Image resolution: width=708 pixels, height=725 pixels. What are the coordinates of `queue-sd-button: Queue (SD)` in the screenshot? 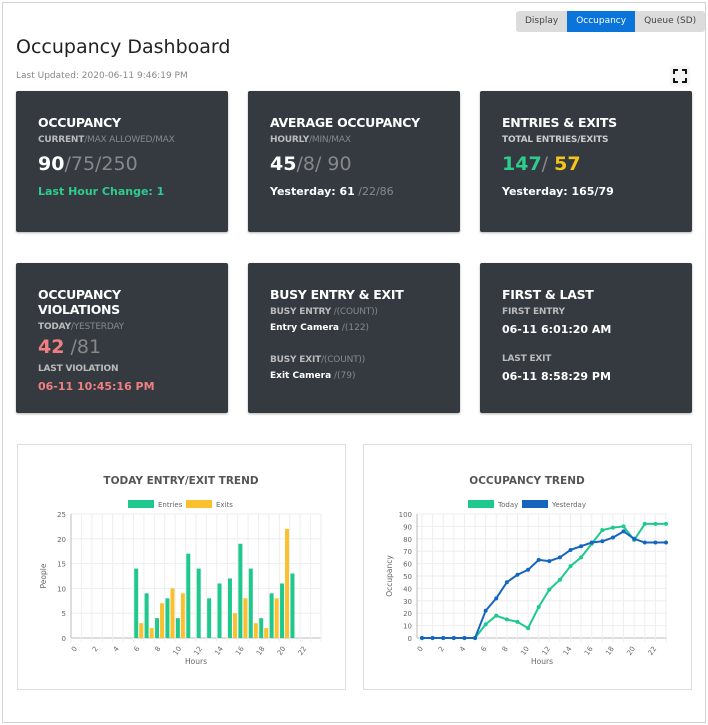 It's located at (670, 21).